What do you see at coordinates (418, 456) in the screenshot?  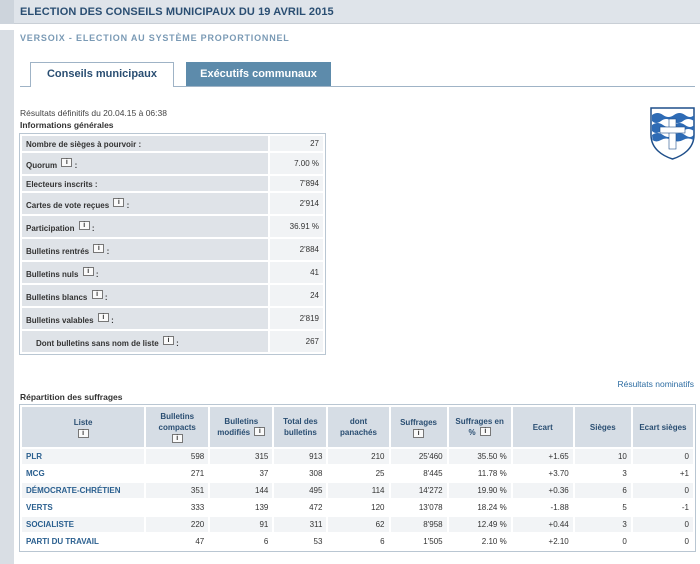 I see `cell-suffrages: 25'460` at bounding box center [418, 456].